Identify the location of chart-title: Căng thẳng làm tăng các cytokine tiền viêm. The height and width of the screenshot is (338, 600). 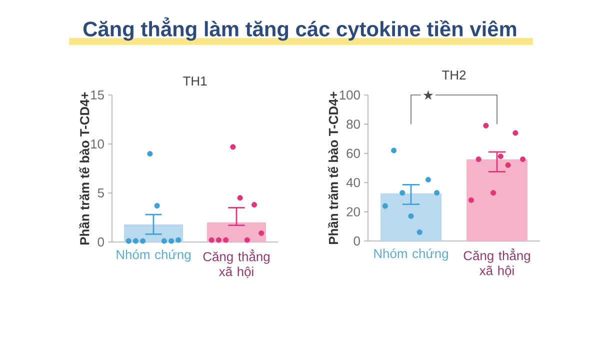
(299, 29).